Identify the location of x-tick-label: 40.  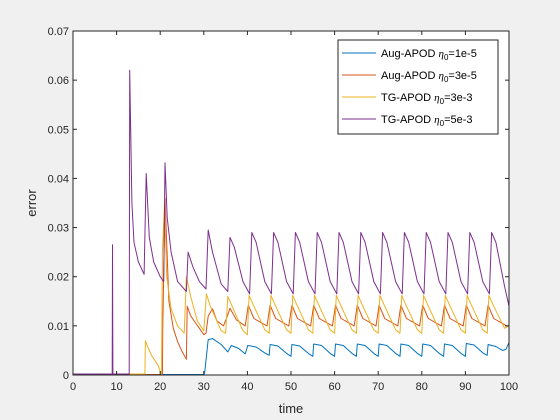
(247, 387).